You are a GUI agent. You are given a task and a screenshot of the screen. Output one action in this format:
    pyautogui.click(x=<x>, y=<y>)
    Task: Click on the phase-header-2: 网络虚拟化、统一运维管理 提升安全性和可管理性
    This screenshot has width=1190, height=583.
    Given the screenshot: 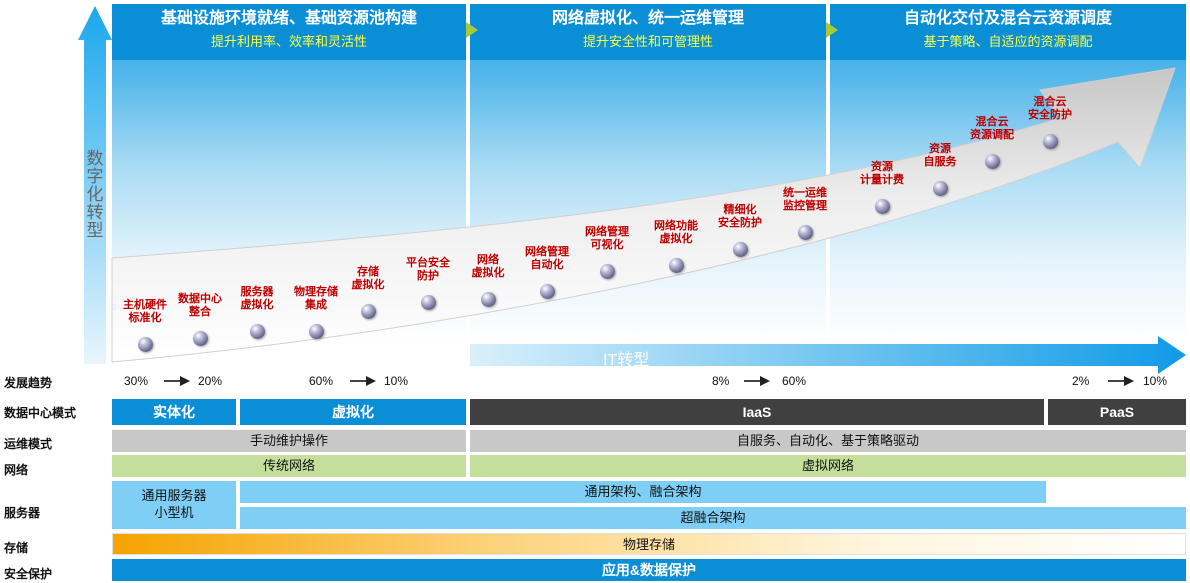 What is the action you would take?
    pyautogui.click(x=648, y=32)
    